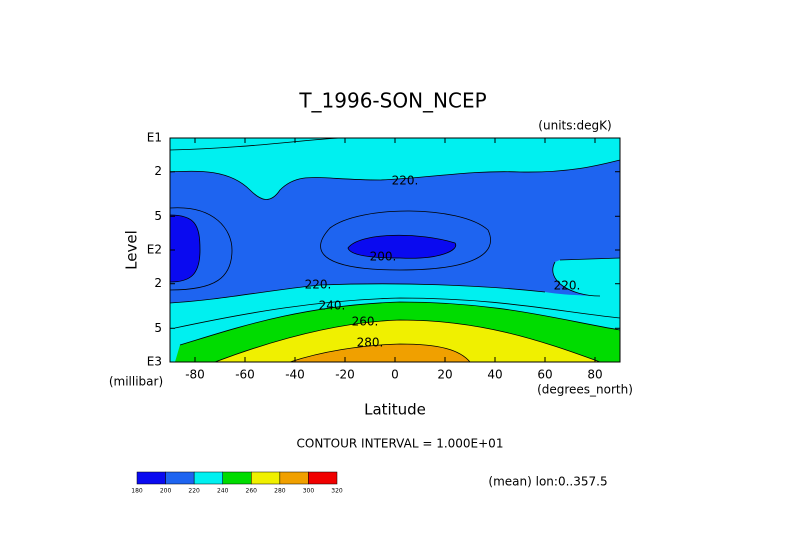 The image size is (789, 558). What do you see at coordinates (252, 491) in the screenshot?
I see `colorbar-label: 260` at bounding box center [252, 491].